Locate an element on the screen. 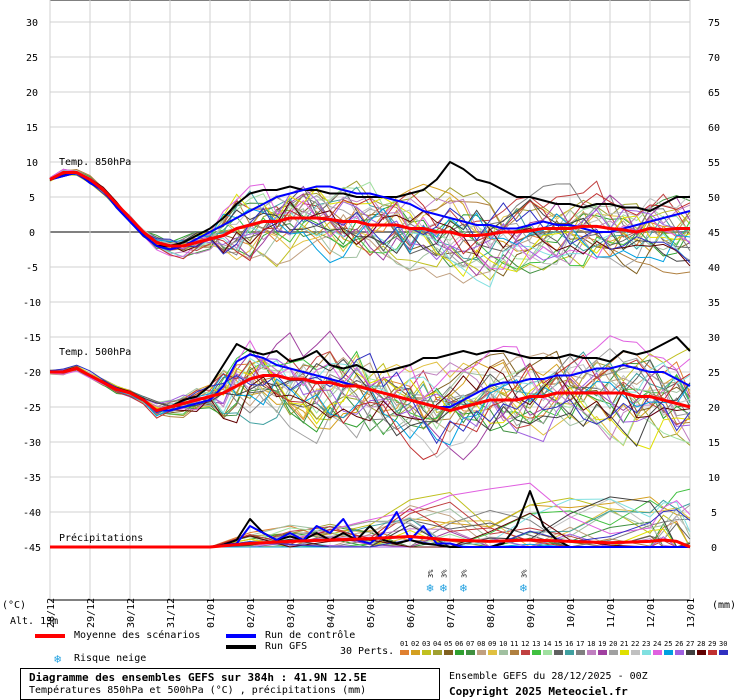 The image size is (740, 700). right-tick-label: 0 is located at coordinates (714, 548).